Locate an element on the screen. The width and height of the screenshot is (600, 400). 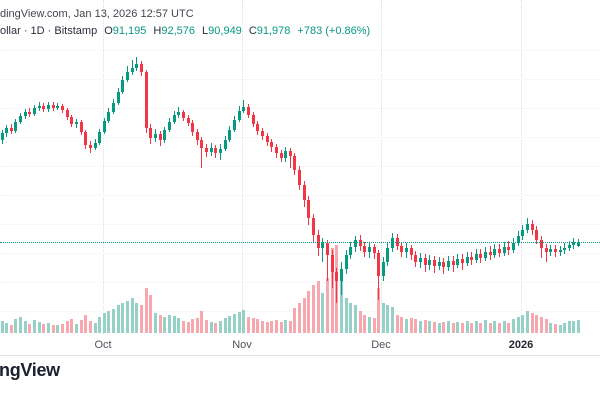
candle-wick is located at coordinates (546, 252).